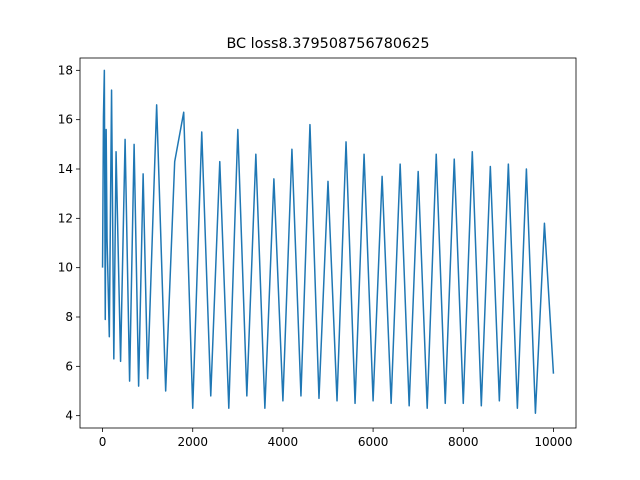 The image size is (640, 480). What do you see at coordinates (69, 416) in the screenshot?
I see `y-tick-label: 4` at bounding box center [69, 416].